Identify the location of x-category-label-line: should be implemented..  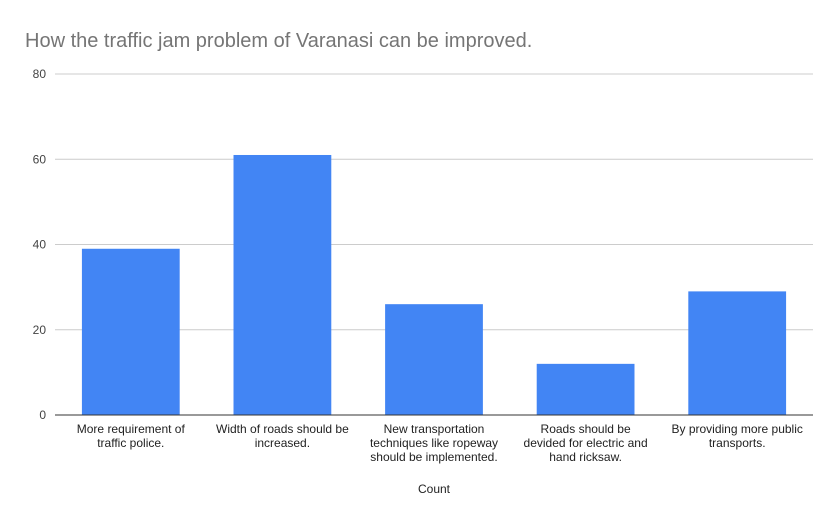
(433, 457).